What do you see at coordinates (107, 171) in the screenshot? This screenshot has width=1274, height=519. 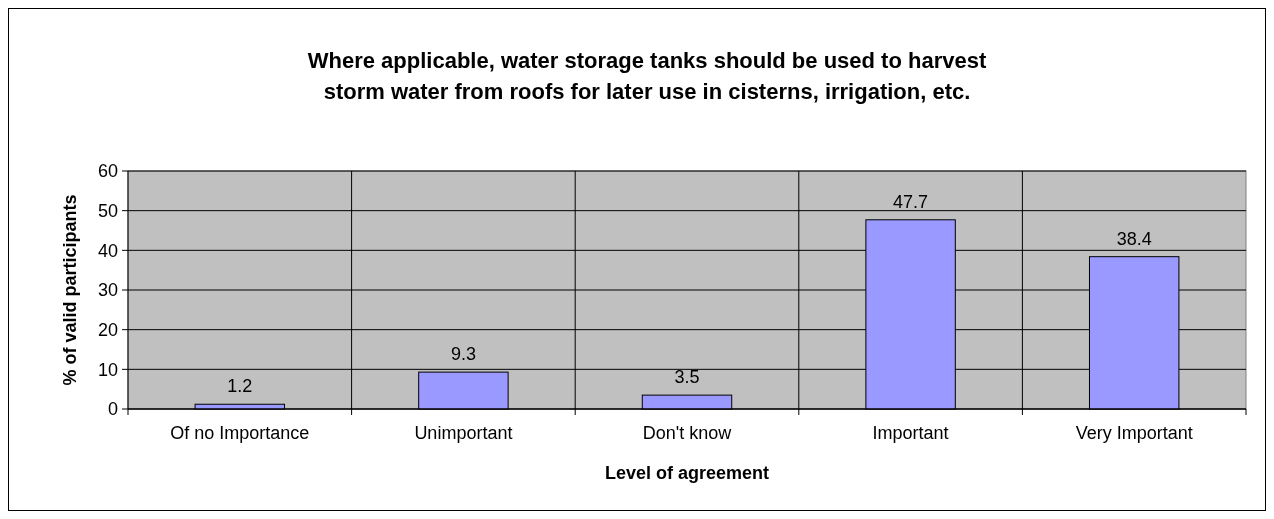 I see `y-tick-label: 60` at bounding box center [107, 171].